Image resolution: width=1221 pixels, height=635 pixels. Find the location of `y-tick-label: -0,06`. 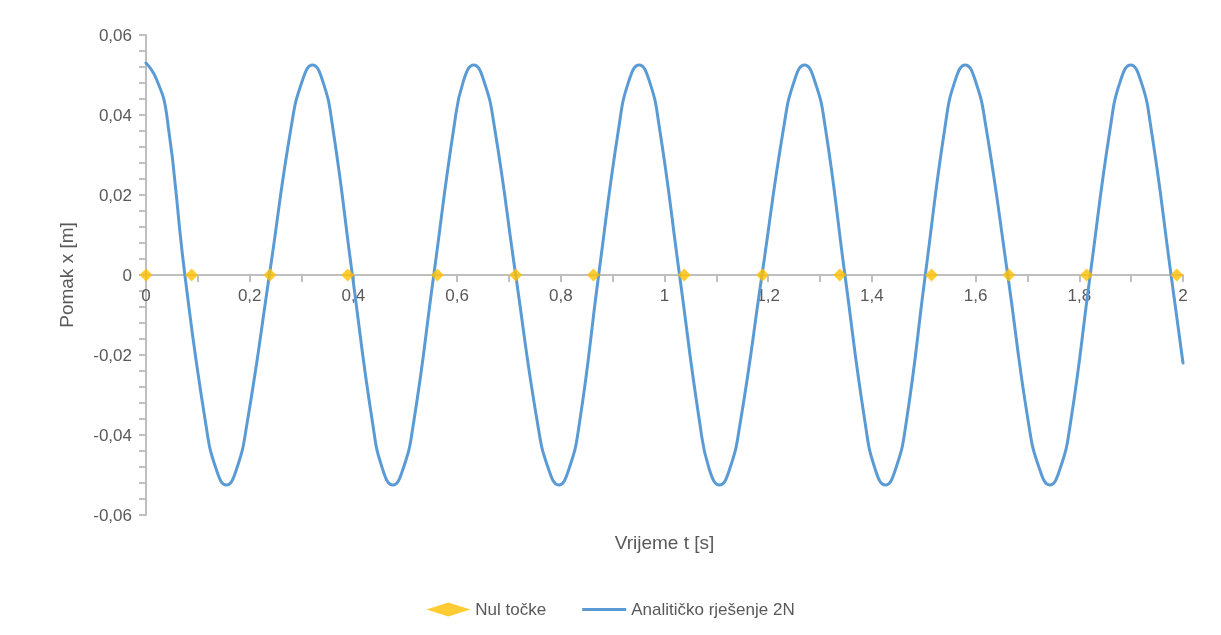

y-tick-label: -0,06 is located at coordinates (112, 515).